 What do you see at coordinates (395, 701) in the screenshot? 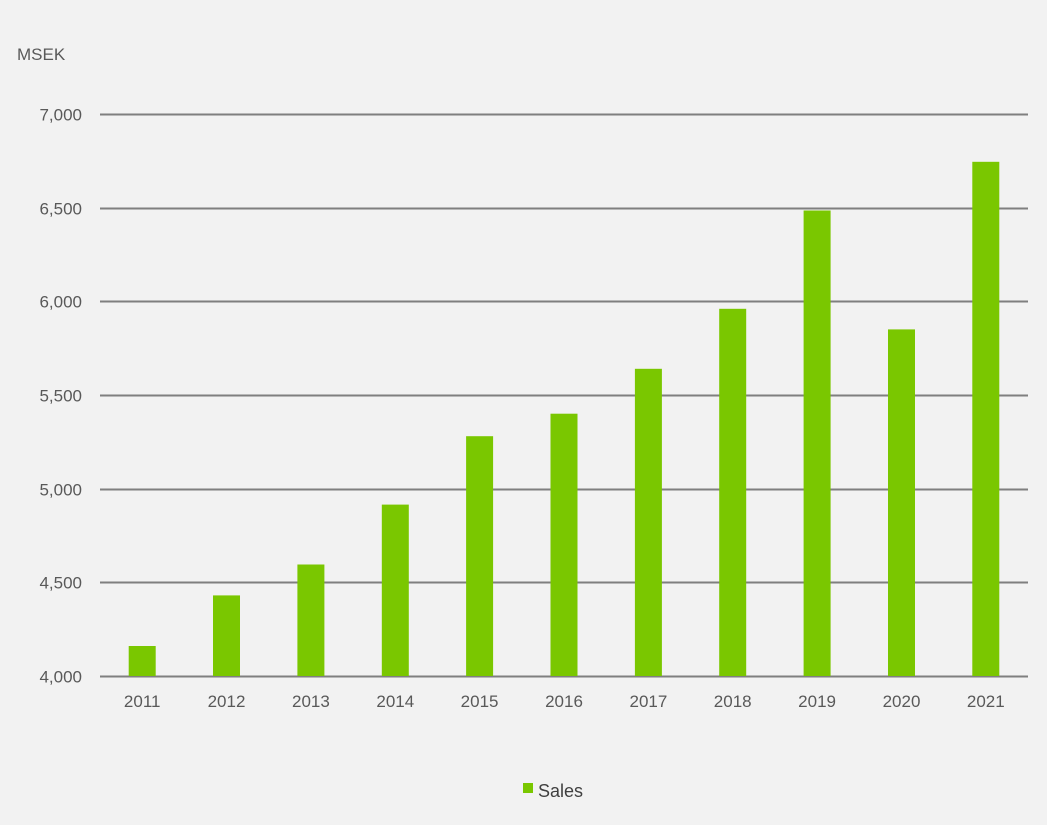
I see `x-tick-label: 2014` at bounding box center [395, 701].